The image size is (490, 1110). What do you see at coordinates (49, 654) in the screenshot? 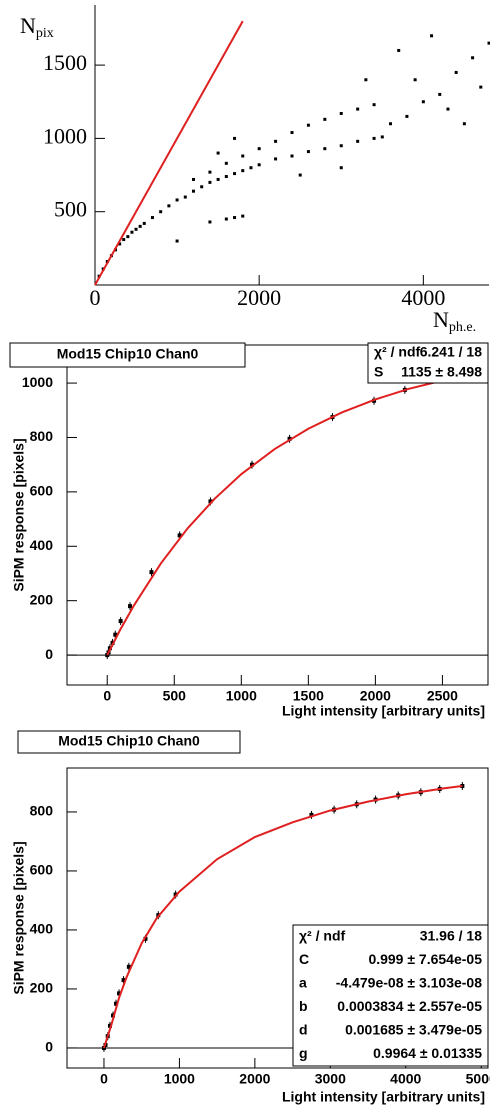
I see `y-tick-label: 0` at bounding box center [49, 654].